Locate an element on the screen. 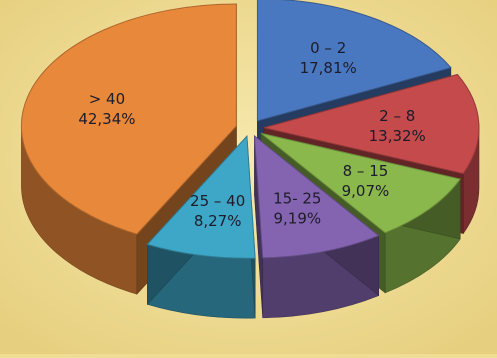 This screenshot has height=358, width=497. slice-label-25-40: 25 – 40 is located at coordinates (217, 201).